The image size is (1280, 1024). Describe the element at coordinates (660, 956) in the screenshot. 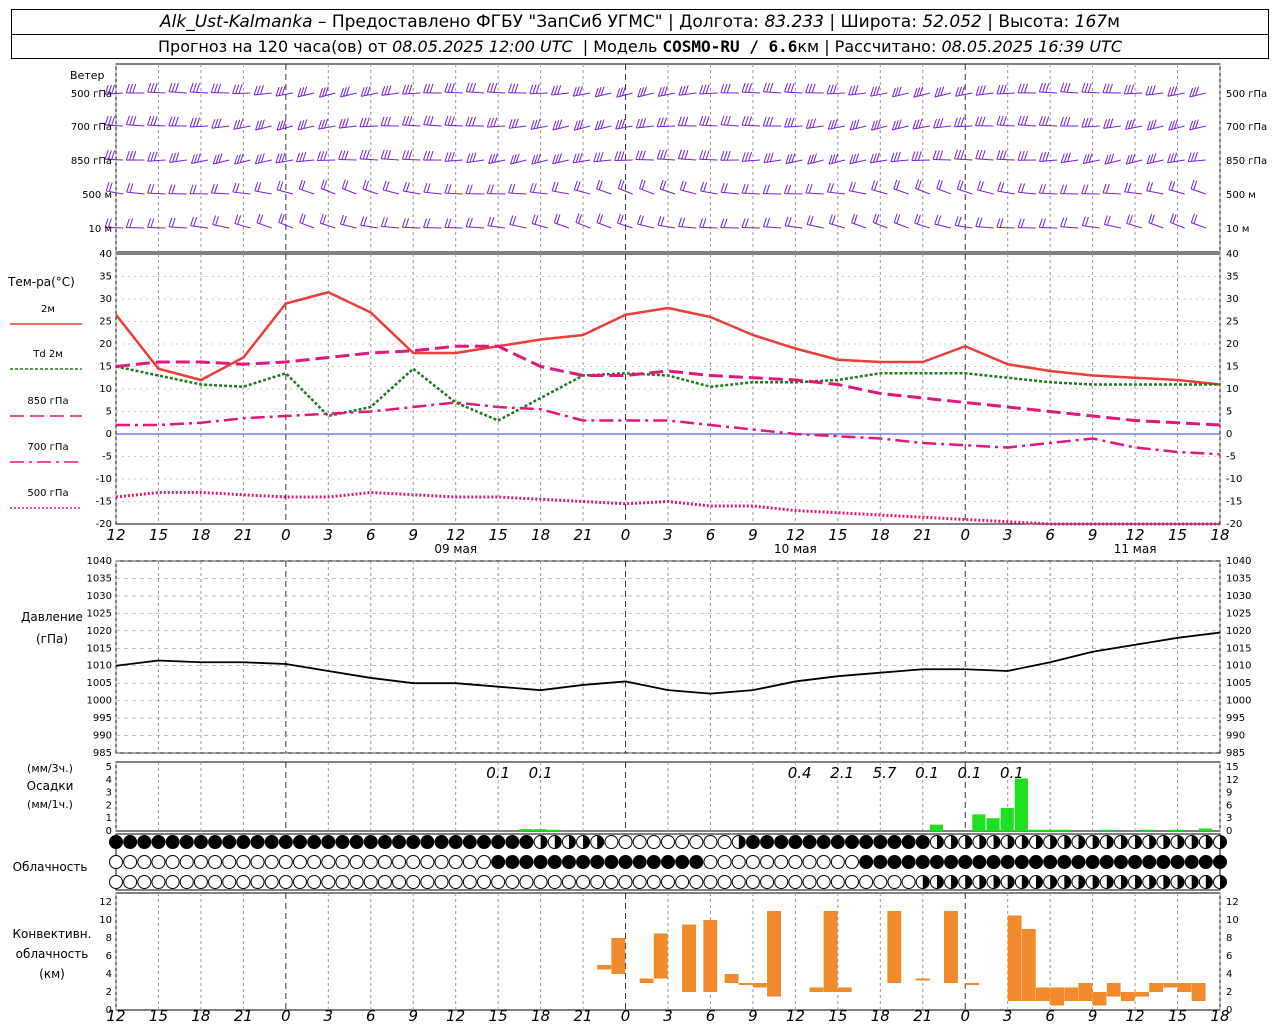

I see `conv-bar` at that location.